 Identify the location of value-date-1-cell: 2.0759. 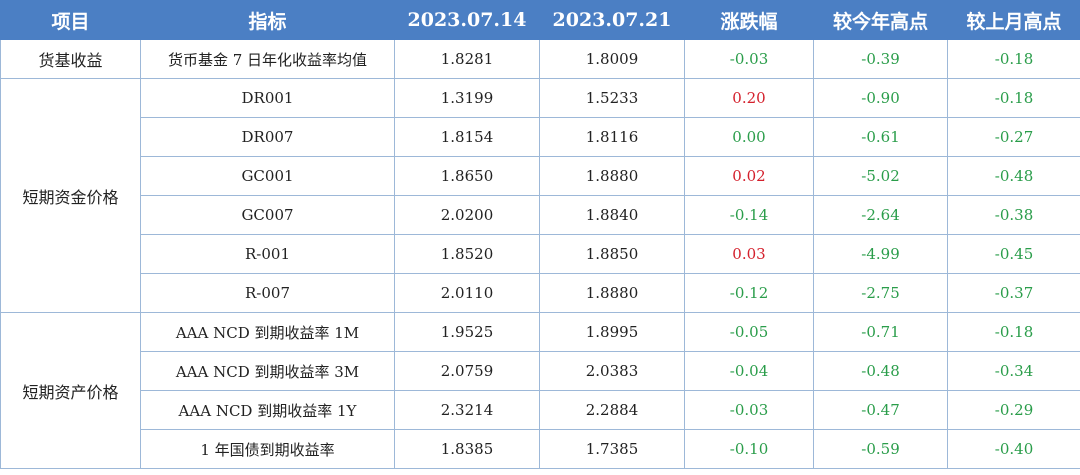
(467, 371).